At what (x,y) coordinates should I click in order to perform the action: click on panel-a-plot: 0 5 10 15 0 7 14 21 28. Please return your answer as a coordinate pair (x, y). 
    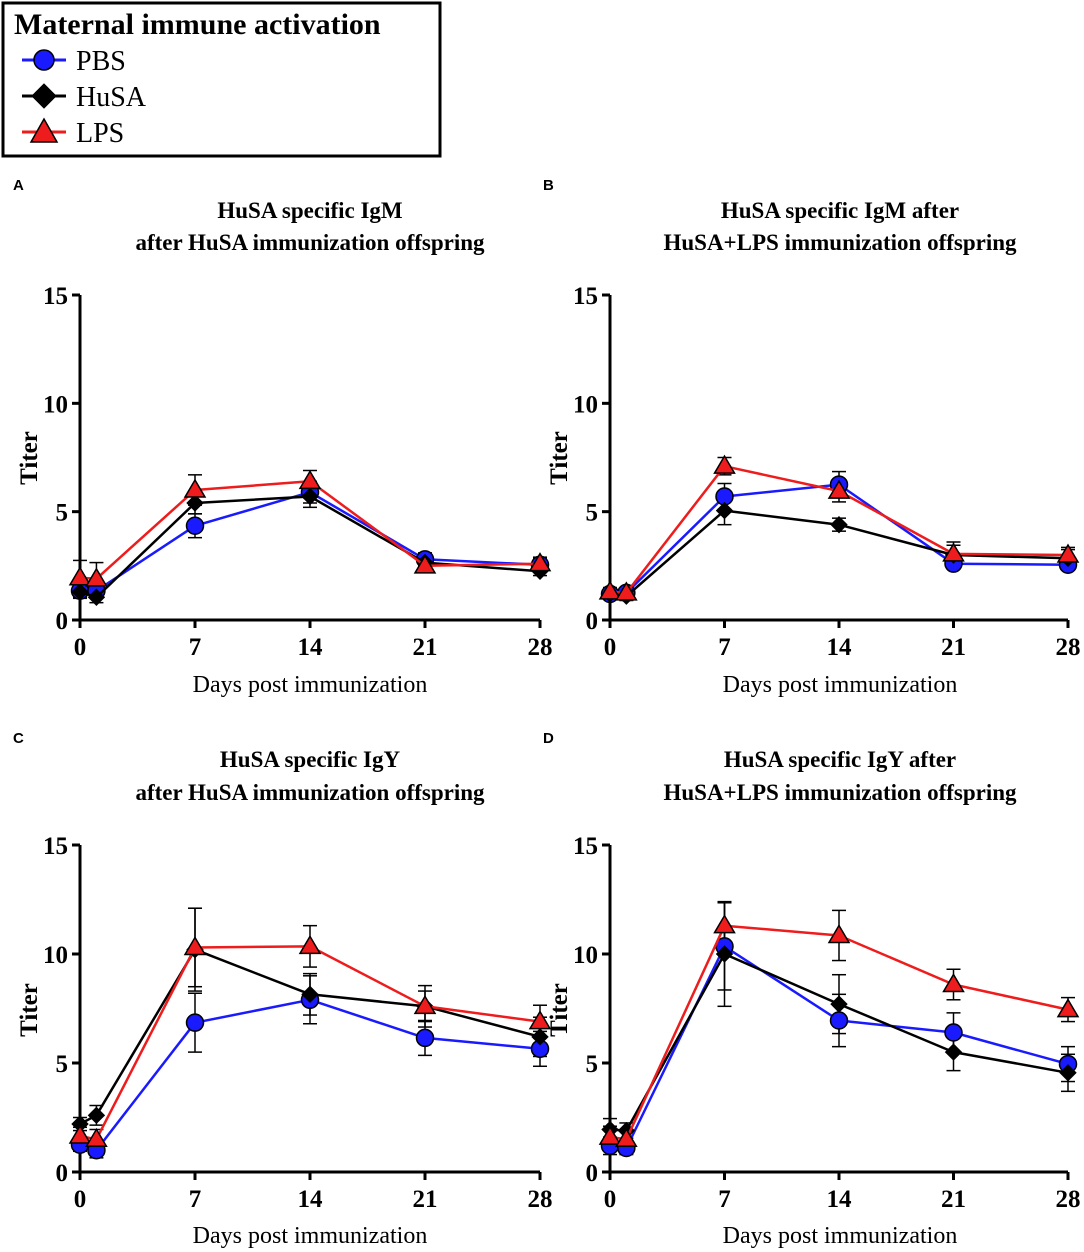
    Looking at the image, I should click on (298, 472).